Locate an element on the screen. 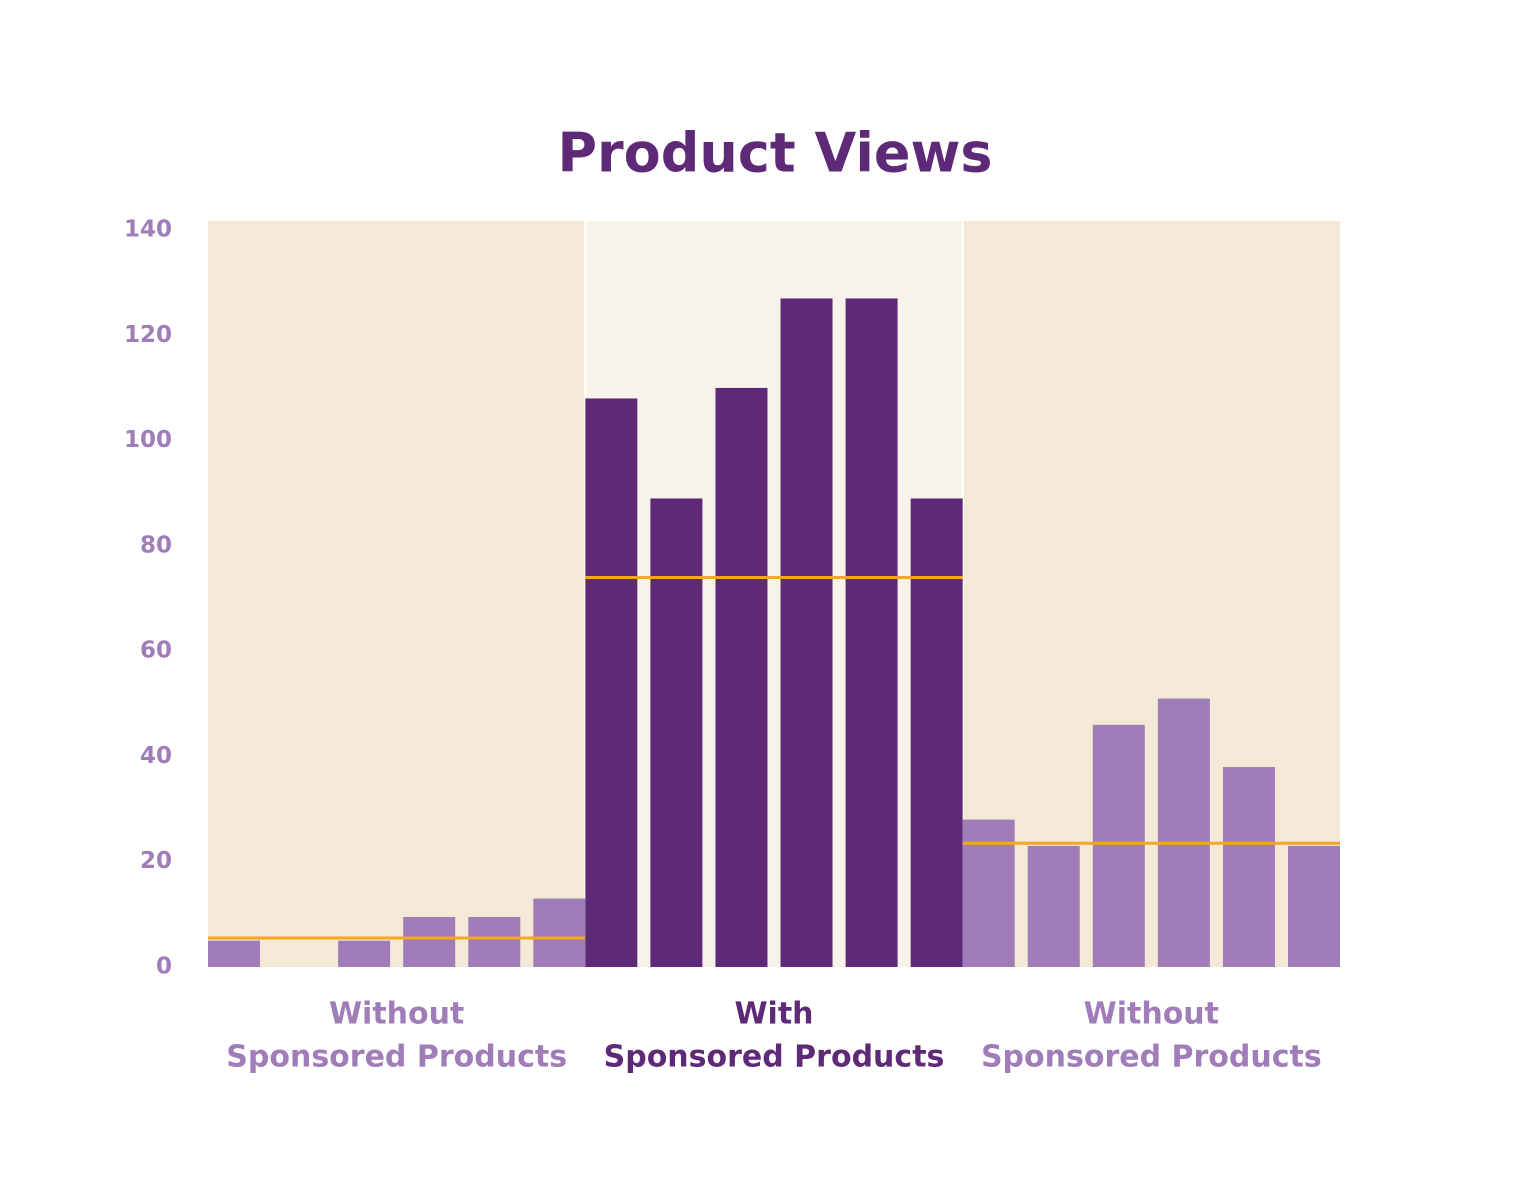 This screenshot has height=1200, width=1536. chart-title: Product Views is located at coordinates (774, 153).